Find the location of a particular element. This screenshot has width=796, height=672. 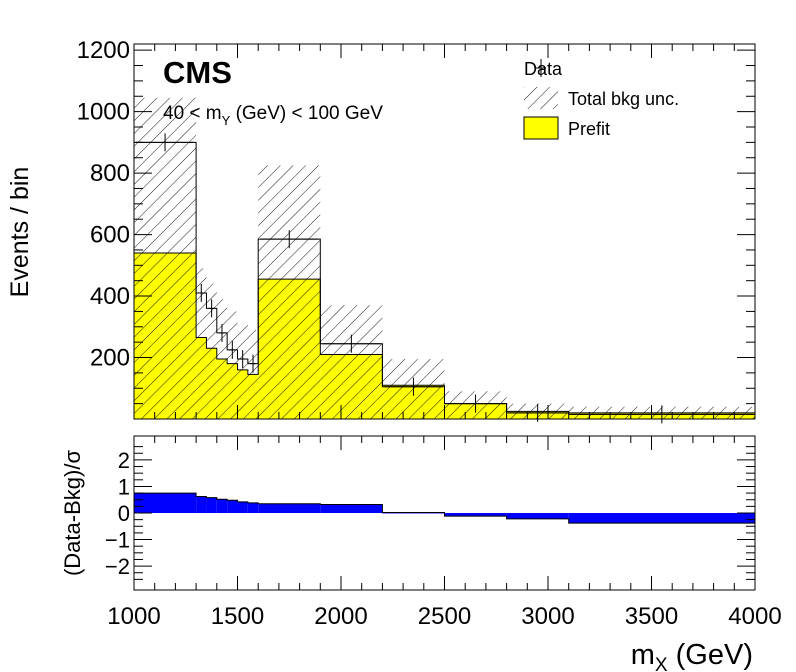

x-tick-label: 1000 is located at coordinates (133, 616).